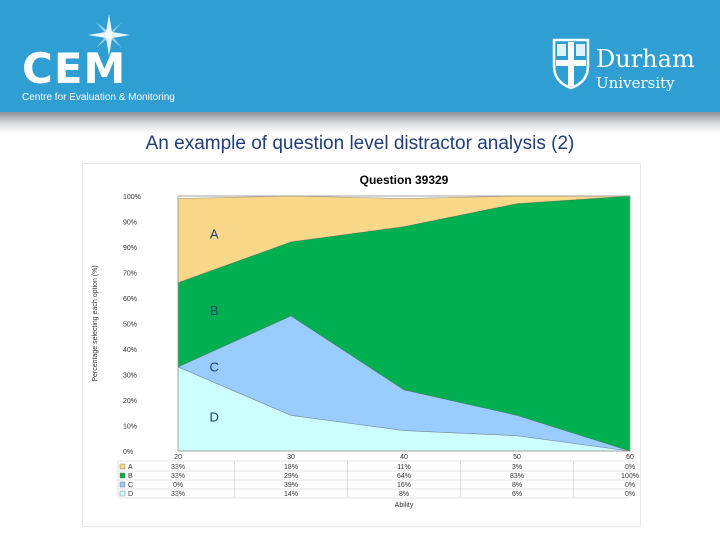 The height and width of the screenshot is (540, 720). I want to click on x-tick-label: 30, so click(291, 457).